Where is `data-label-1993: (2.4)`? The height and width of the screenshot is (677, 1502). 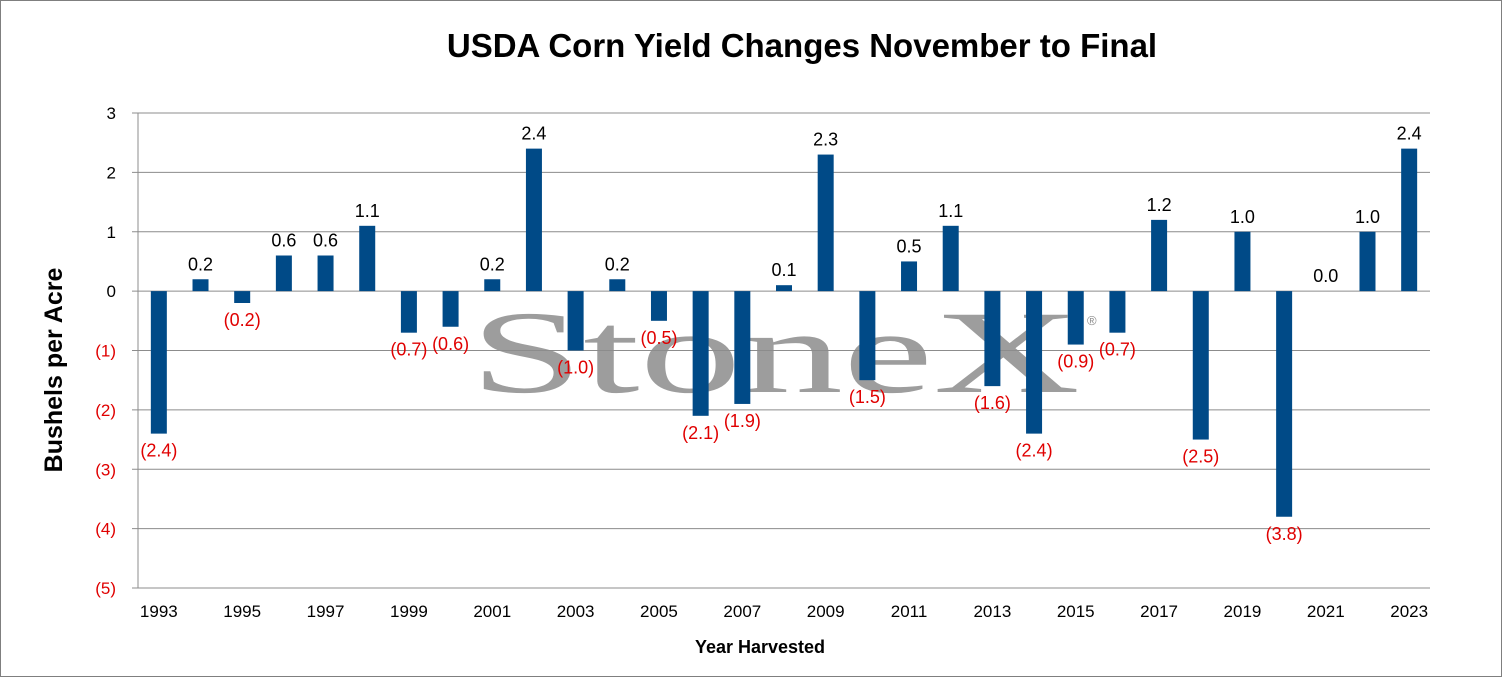 data-label-1993: (2.4) is located at coordinates (158, 451).